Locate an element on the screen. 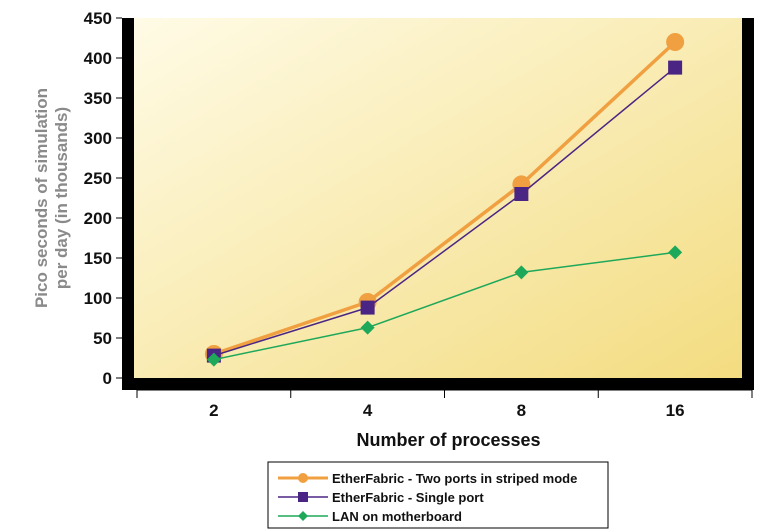  y-tick-label: 450 is located at coordinates (98, 18).